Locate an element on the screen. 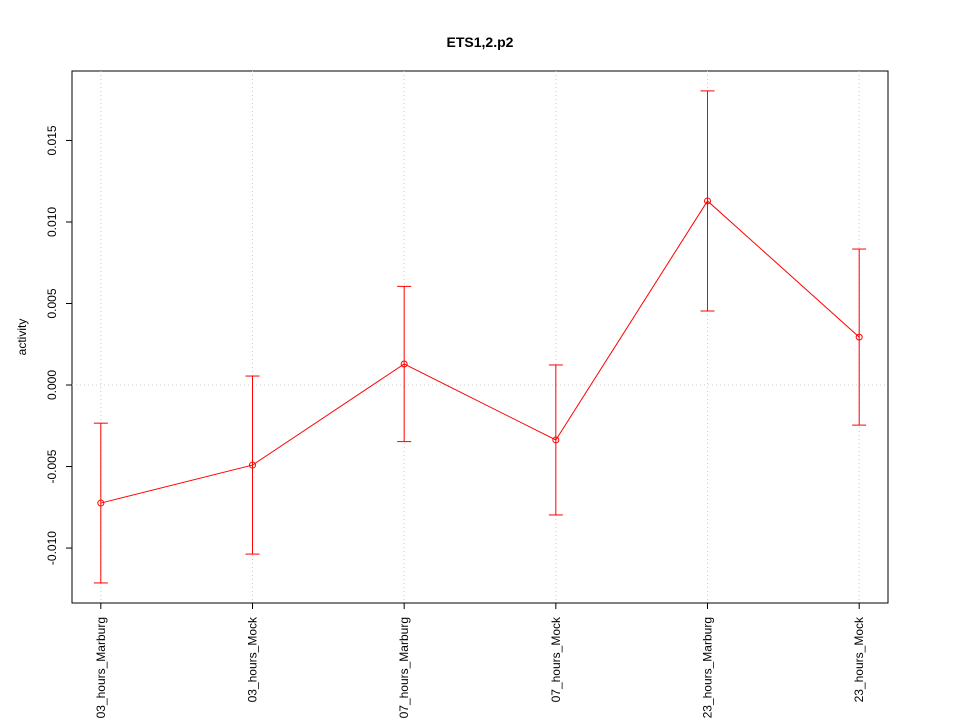 Image resolution: width=960 pixels, height=720 pixels. x-tick-label: 23_hours_Marburg is located at coordinates (708, 667).